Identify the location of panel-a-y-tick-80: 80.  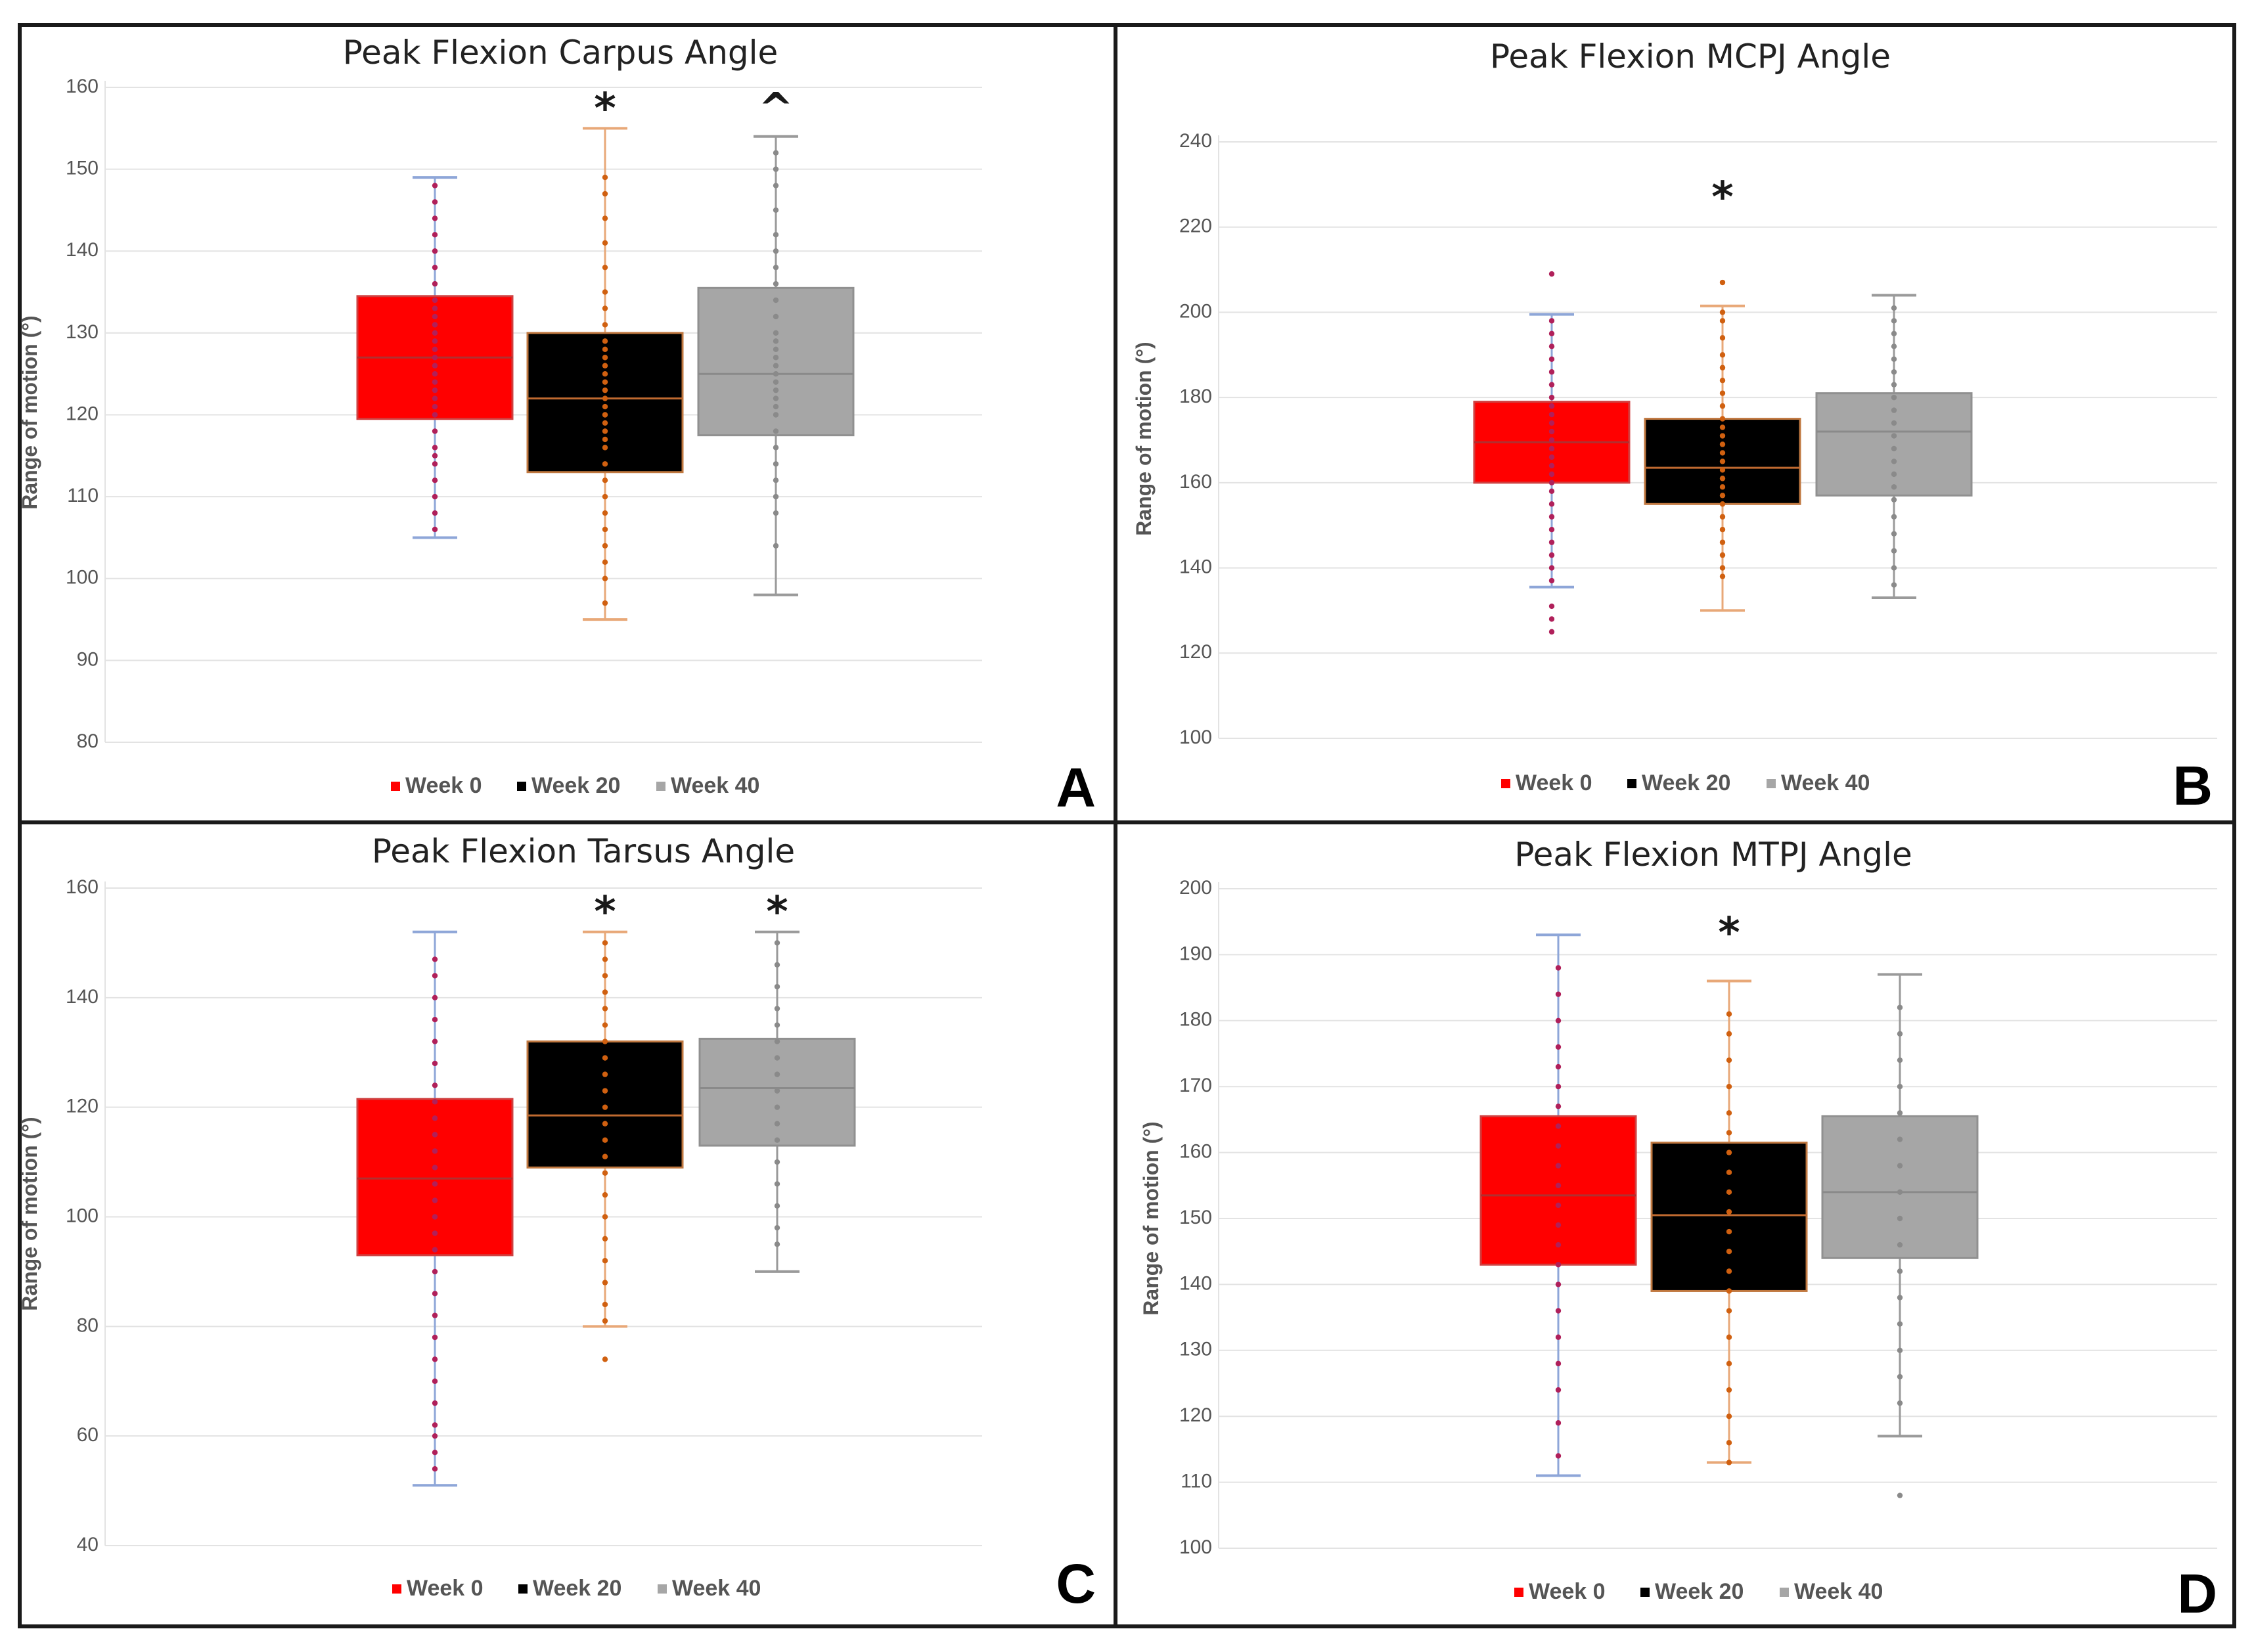
(88, 741).